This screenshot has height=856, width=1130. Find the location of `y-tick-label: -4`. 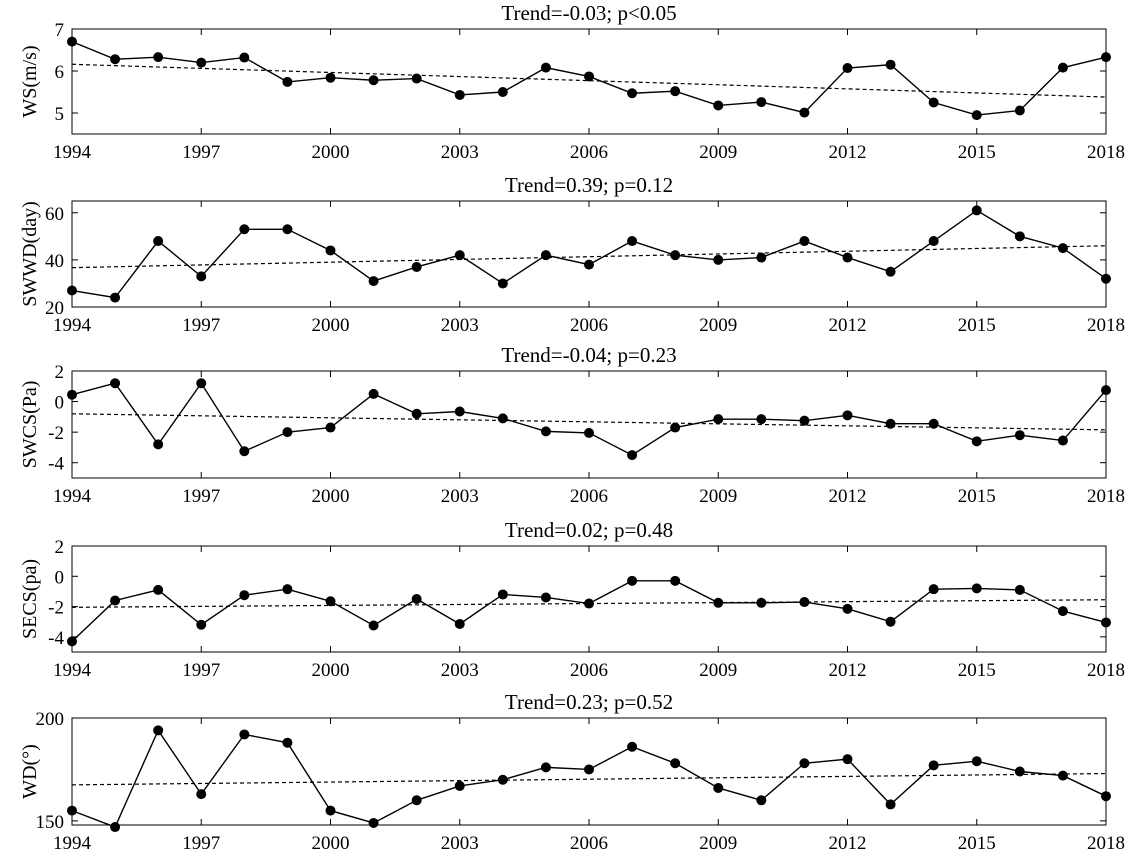

y-tick-label: -4 is located at coordinates (56, 638).